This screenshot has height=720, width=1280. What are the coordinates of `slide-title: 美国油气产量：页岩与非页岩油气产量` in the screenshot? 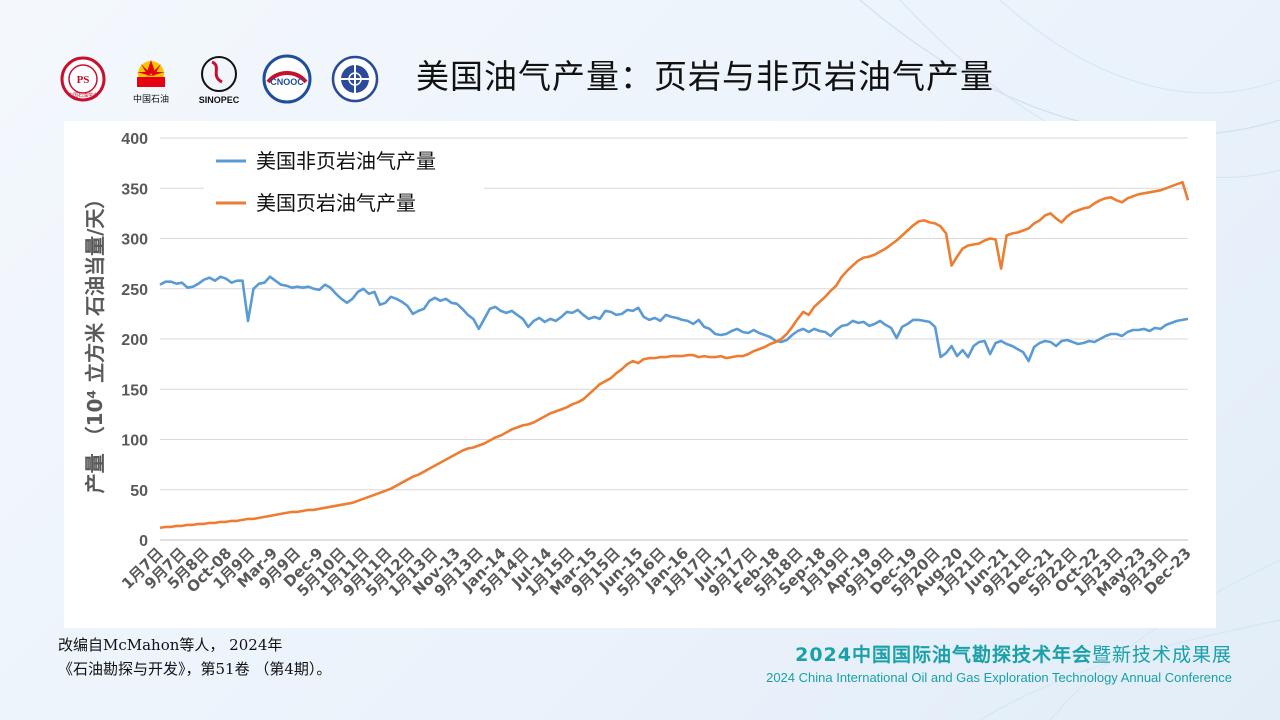 It's located at (705, 76).